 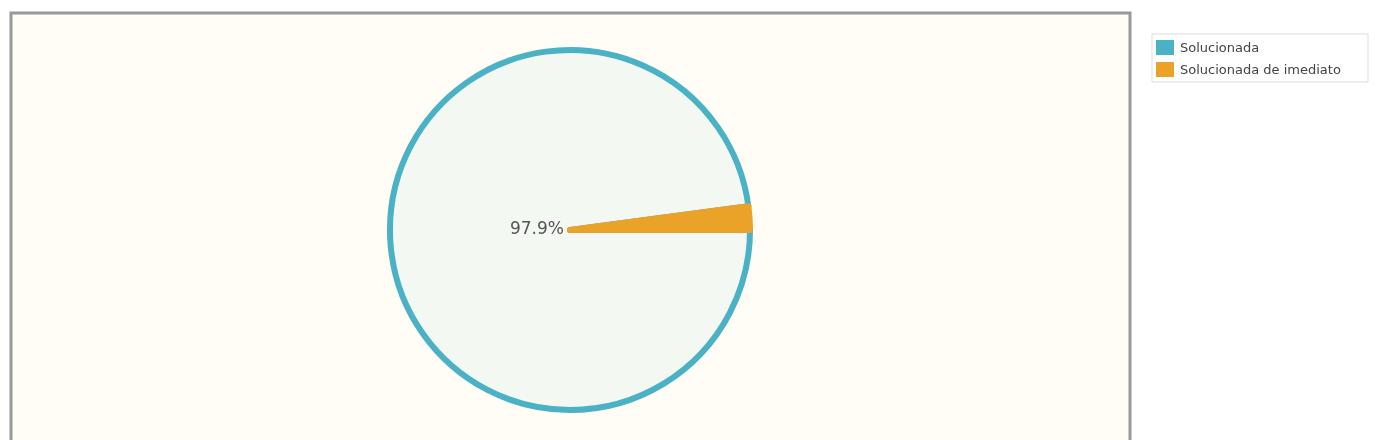 I want to click on data-label: 97.9%, so click(x=536, y=227).